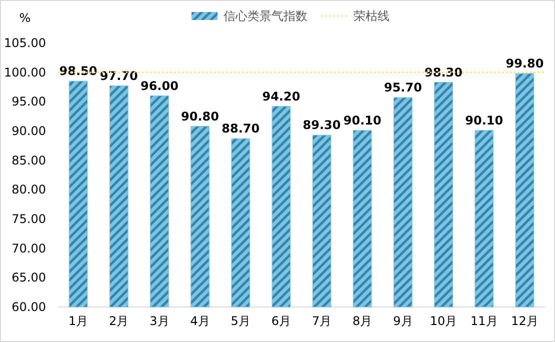  Describe the element at coordinates (78, 71) in the screenshot. I see `data-label: 98.50` at that location.